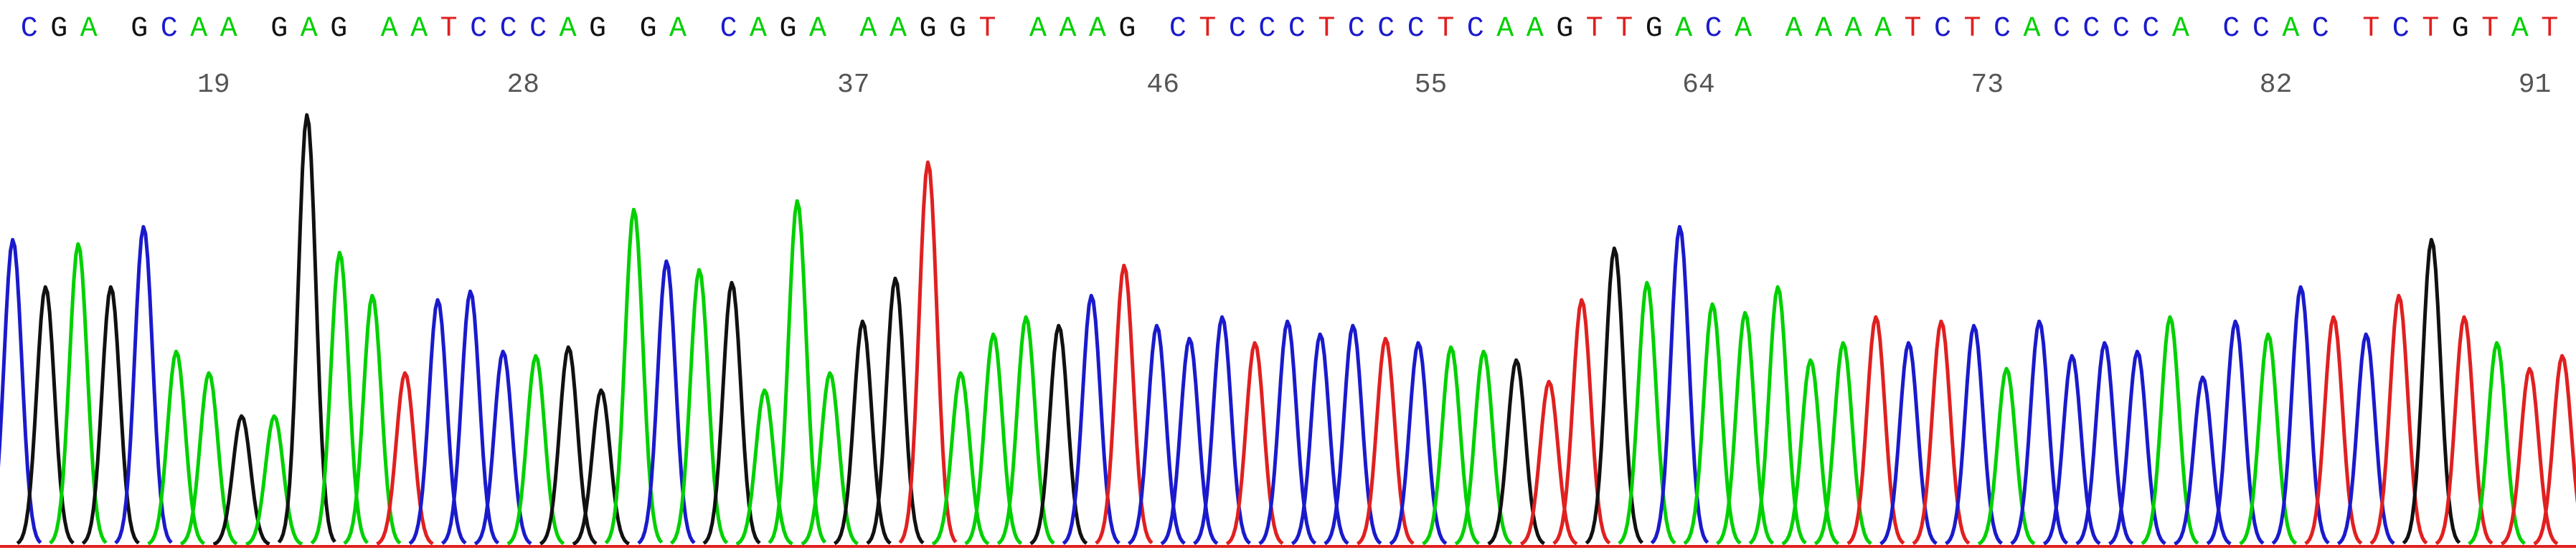 The width and height of the screenshot is (2576, 550). Describe the element at coordinates (213, 85) in the screenshot. I see `position-number: 19` at that location.